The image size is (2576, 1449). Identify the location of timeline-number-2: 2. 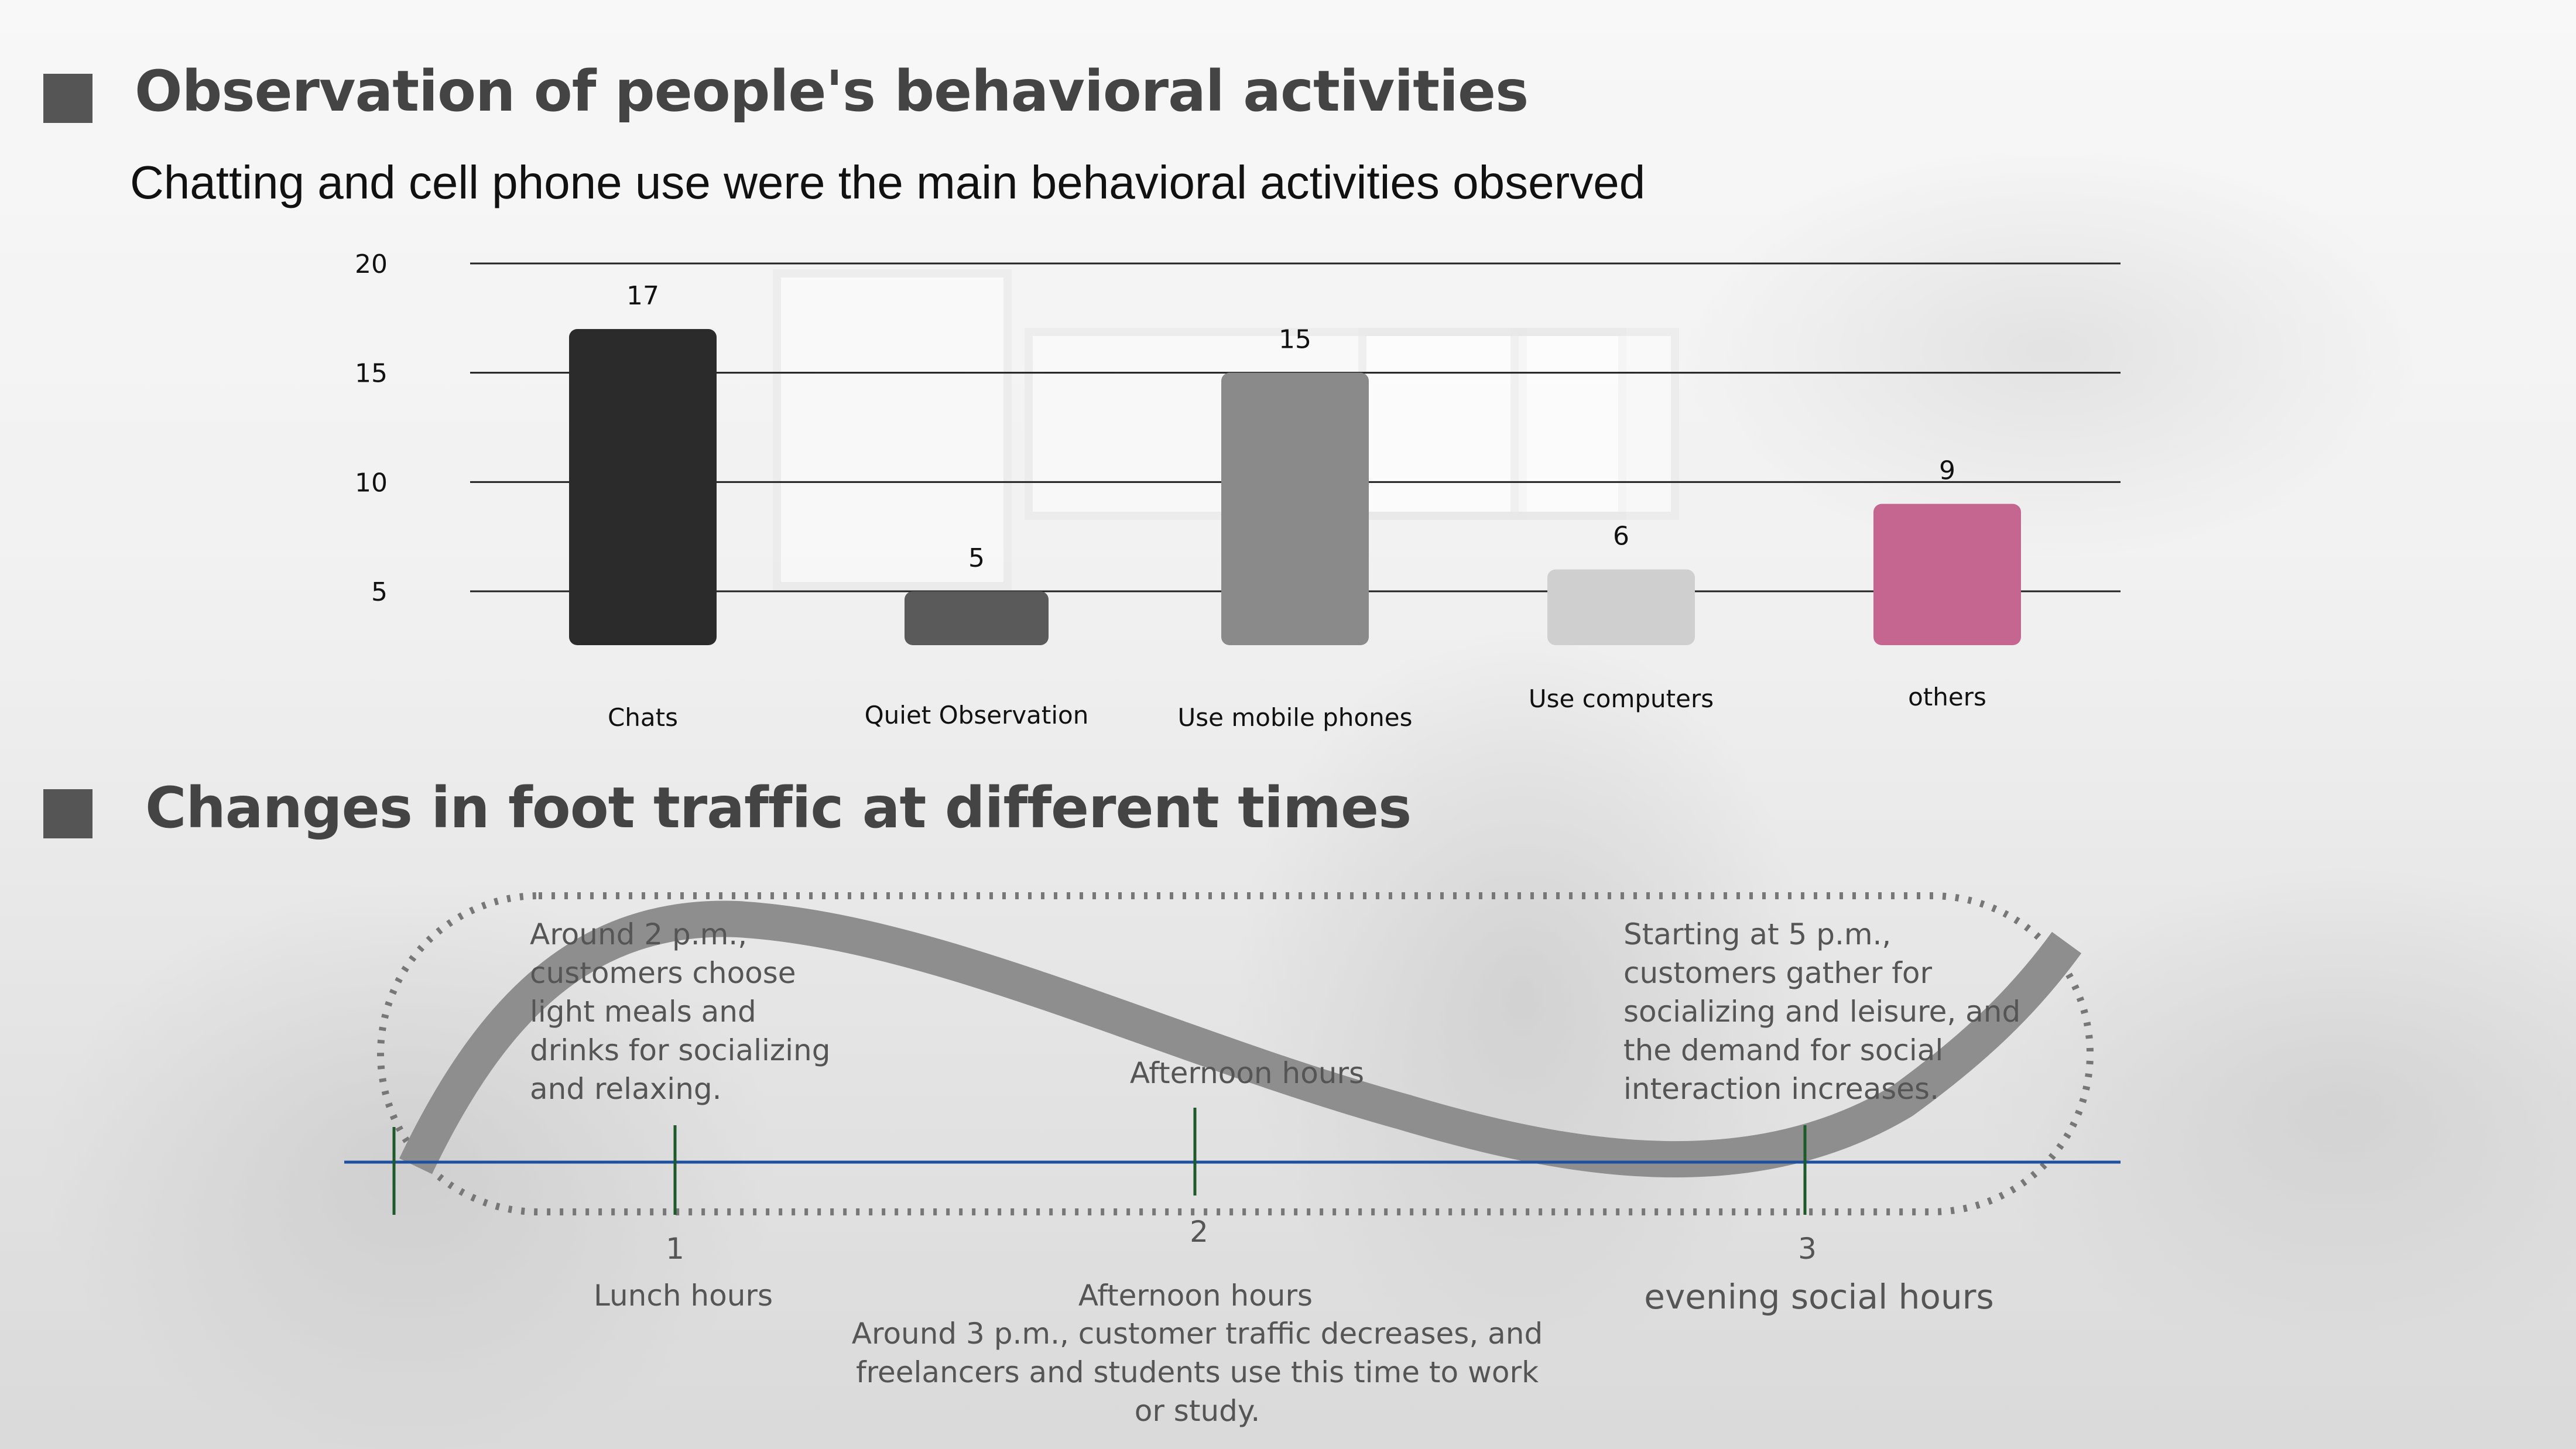
(1199, 1232).